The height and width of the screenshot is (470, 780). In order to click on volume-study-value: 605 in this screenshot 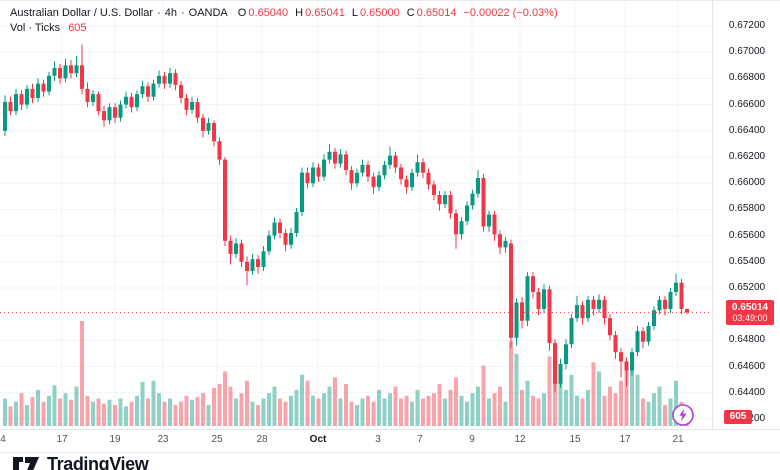, I will do `click(77, 28)`.